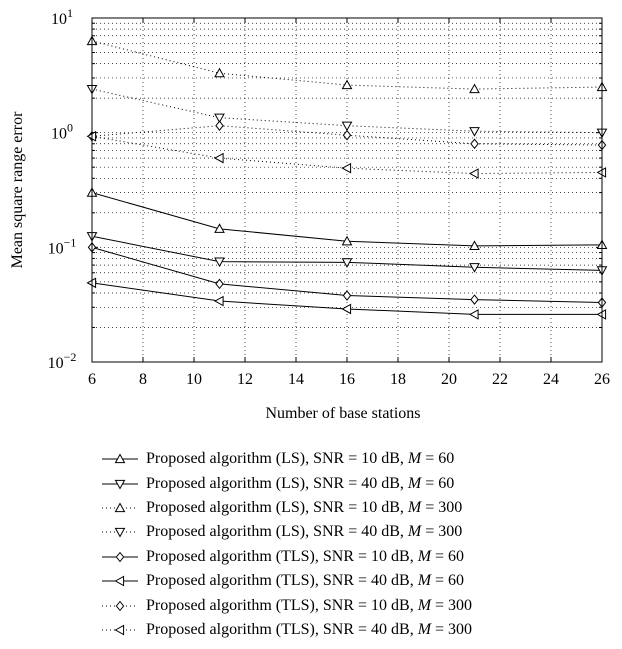 The height and width of the screenshot is (649, 622). Describe the element at coordinates (602, 379) in the screenshot. I see `x-tick-label: 26` at that location.